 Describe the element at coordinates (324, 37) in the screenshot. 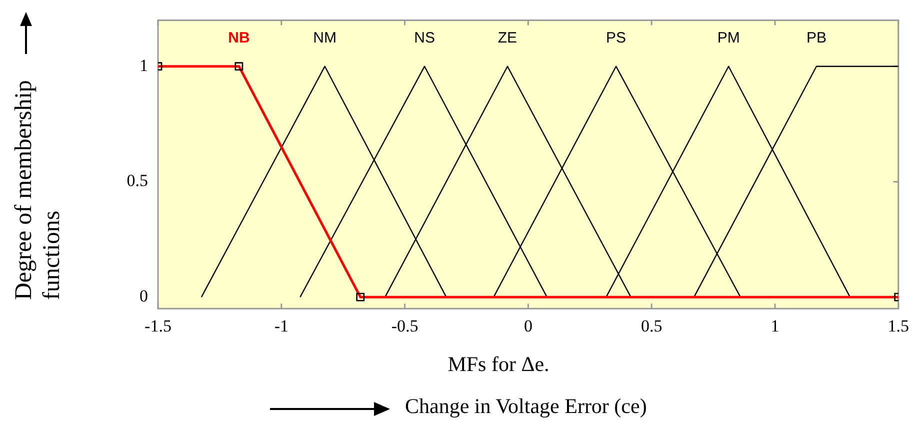

I see `series-label: NM` at that location.